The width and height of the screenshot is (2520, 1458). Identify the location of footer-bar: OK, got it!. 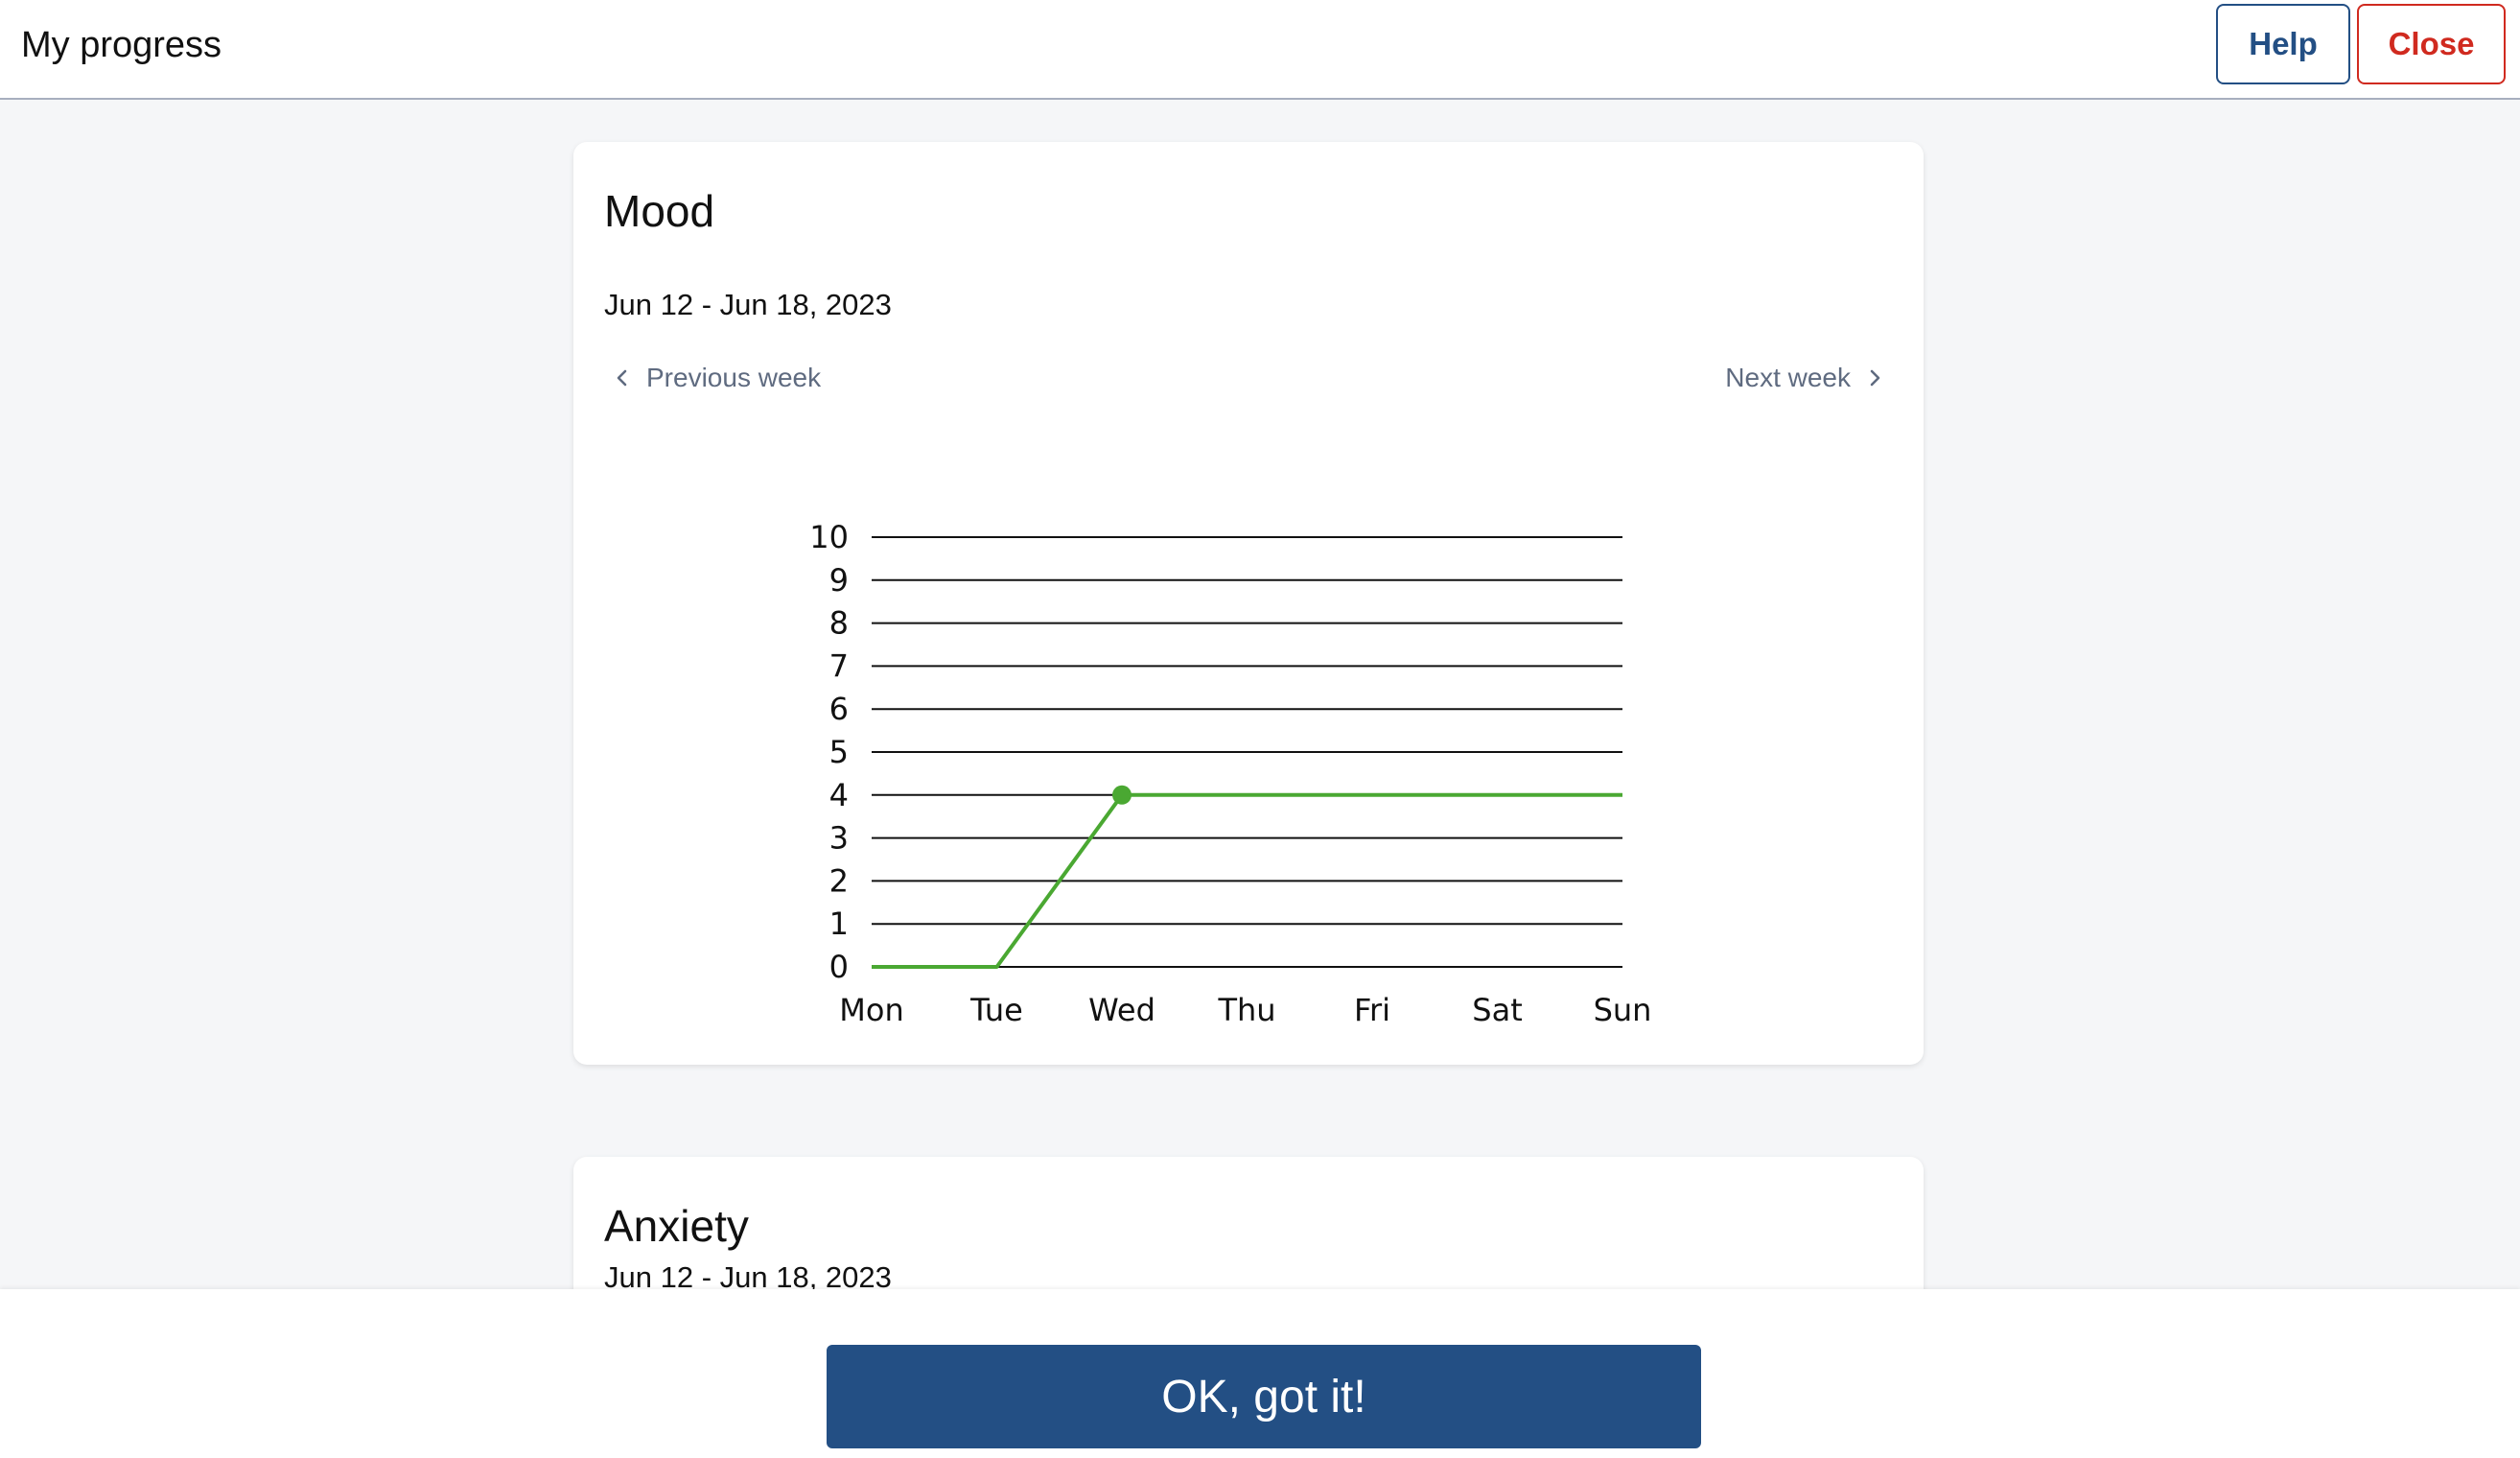
(1260, 1373).